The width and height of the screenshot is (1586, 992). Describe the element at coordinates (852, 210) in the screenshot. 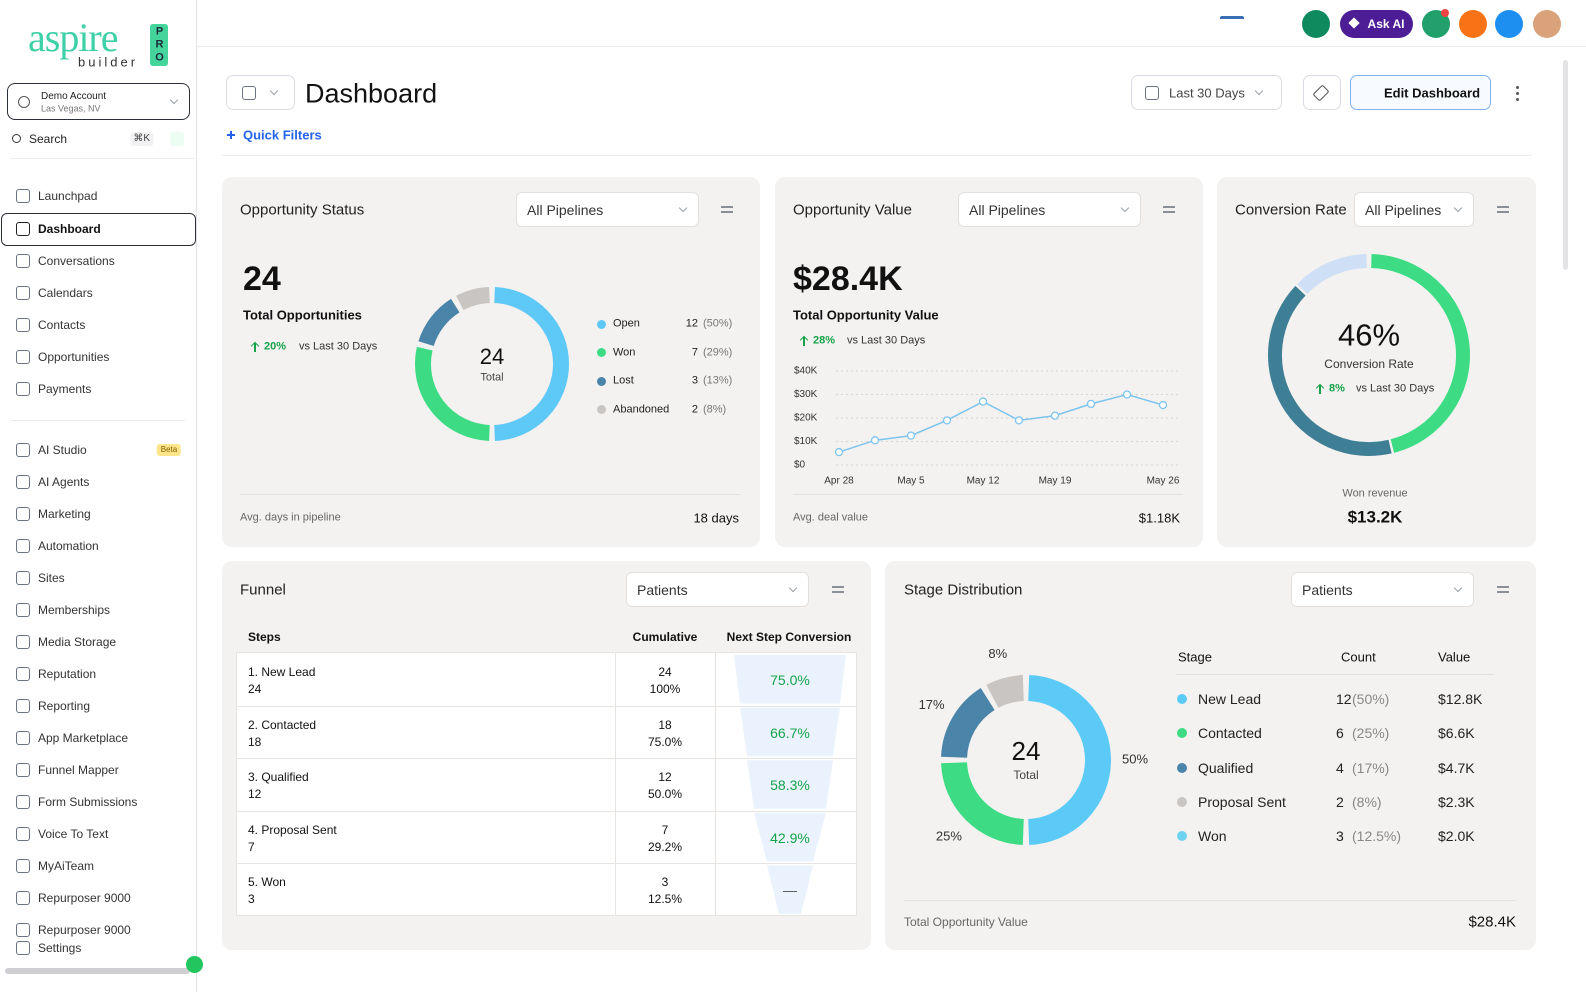

I see `card-title: Opportunity Value` at that location.